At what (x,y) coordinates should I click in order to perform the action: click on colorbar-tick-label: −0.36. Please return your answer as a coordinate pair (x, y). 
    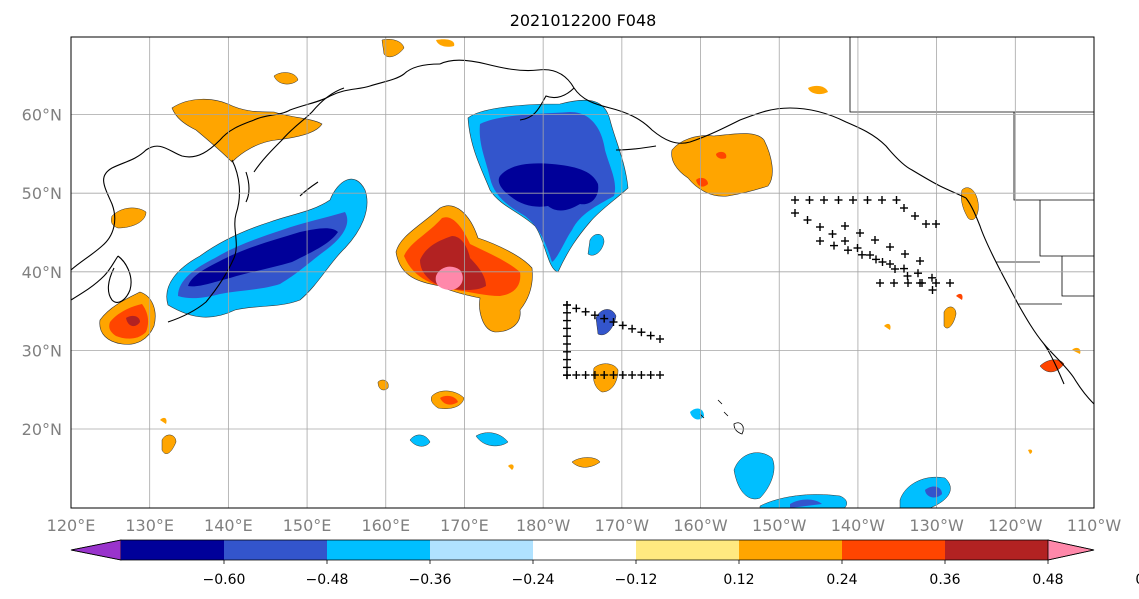
    Looking at the image, I should click on (430, 580).